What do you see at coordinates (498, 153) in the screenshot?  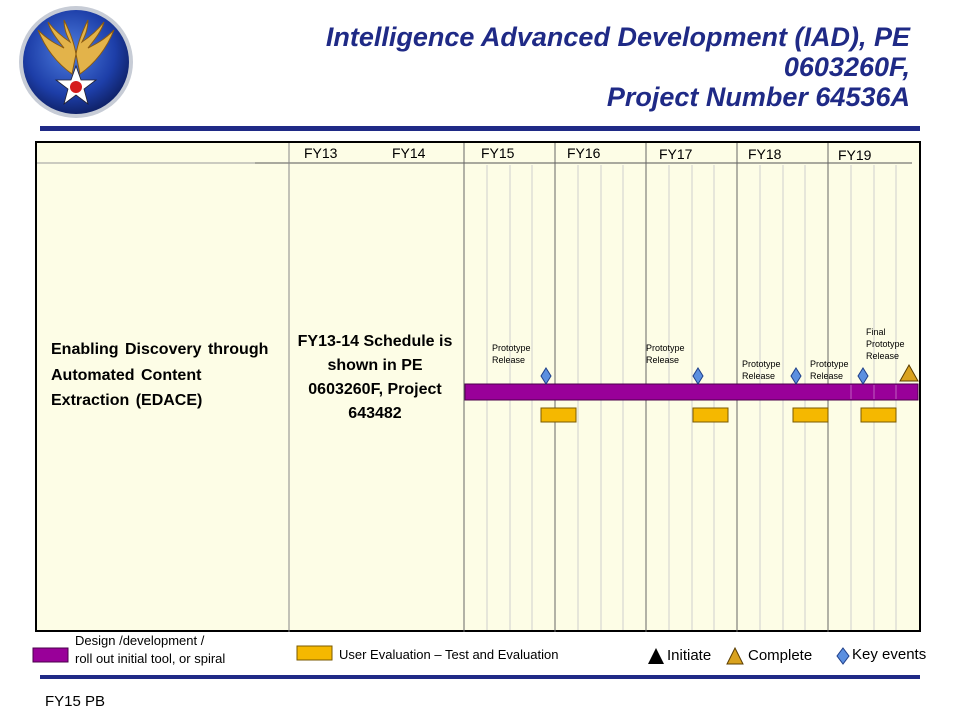 I see `fy-label: FY15` at bounding box center [498, 153].